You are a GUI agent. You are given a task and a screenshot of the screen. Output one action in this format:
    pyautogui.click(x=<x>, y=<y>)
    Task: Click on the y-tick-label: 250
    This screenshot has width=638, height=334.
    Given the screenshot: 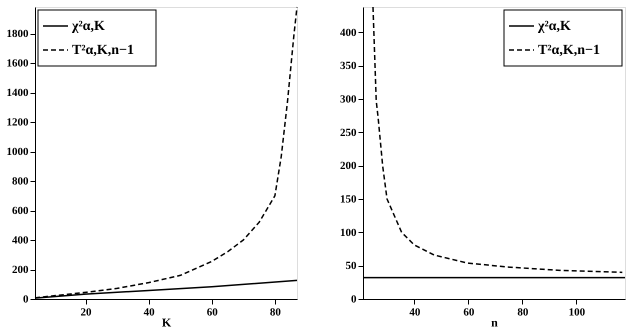 What is the action you would take?
    pyautogui.click(x=348, y=132)
    